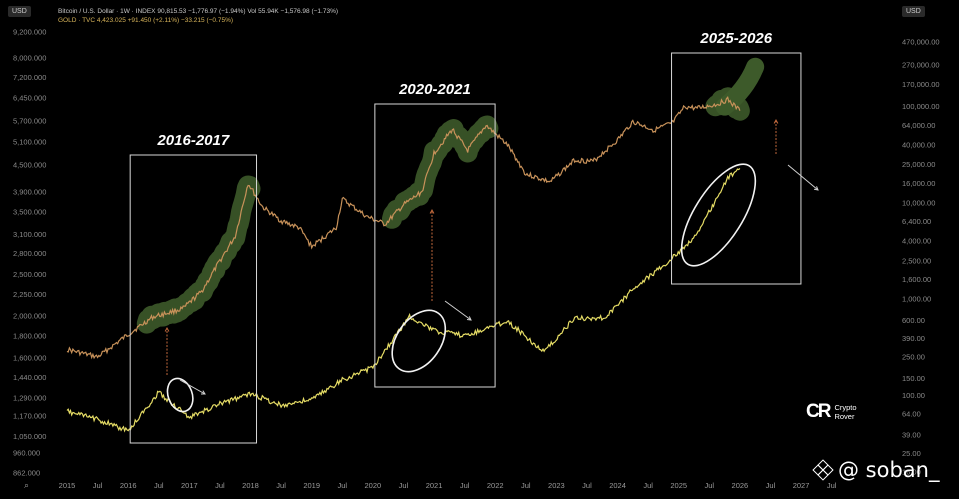 This screenshot has height=499, width=959. What do you see at coordinates (911, 414) in the screenshot?
I see `right-axis-tick-19: 64.00` at bounding box center [911, 414].